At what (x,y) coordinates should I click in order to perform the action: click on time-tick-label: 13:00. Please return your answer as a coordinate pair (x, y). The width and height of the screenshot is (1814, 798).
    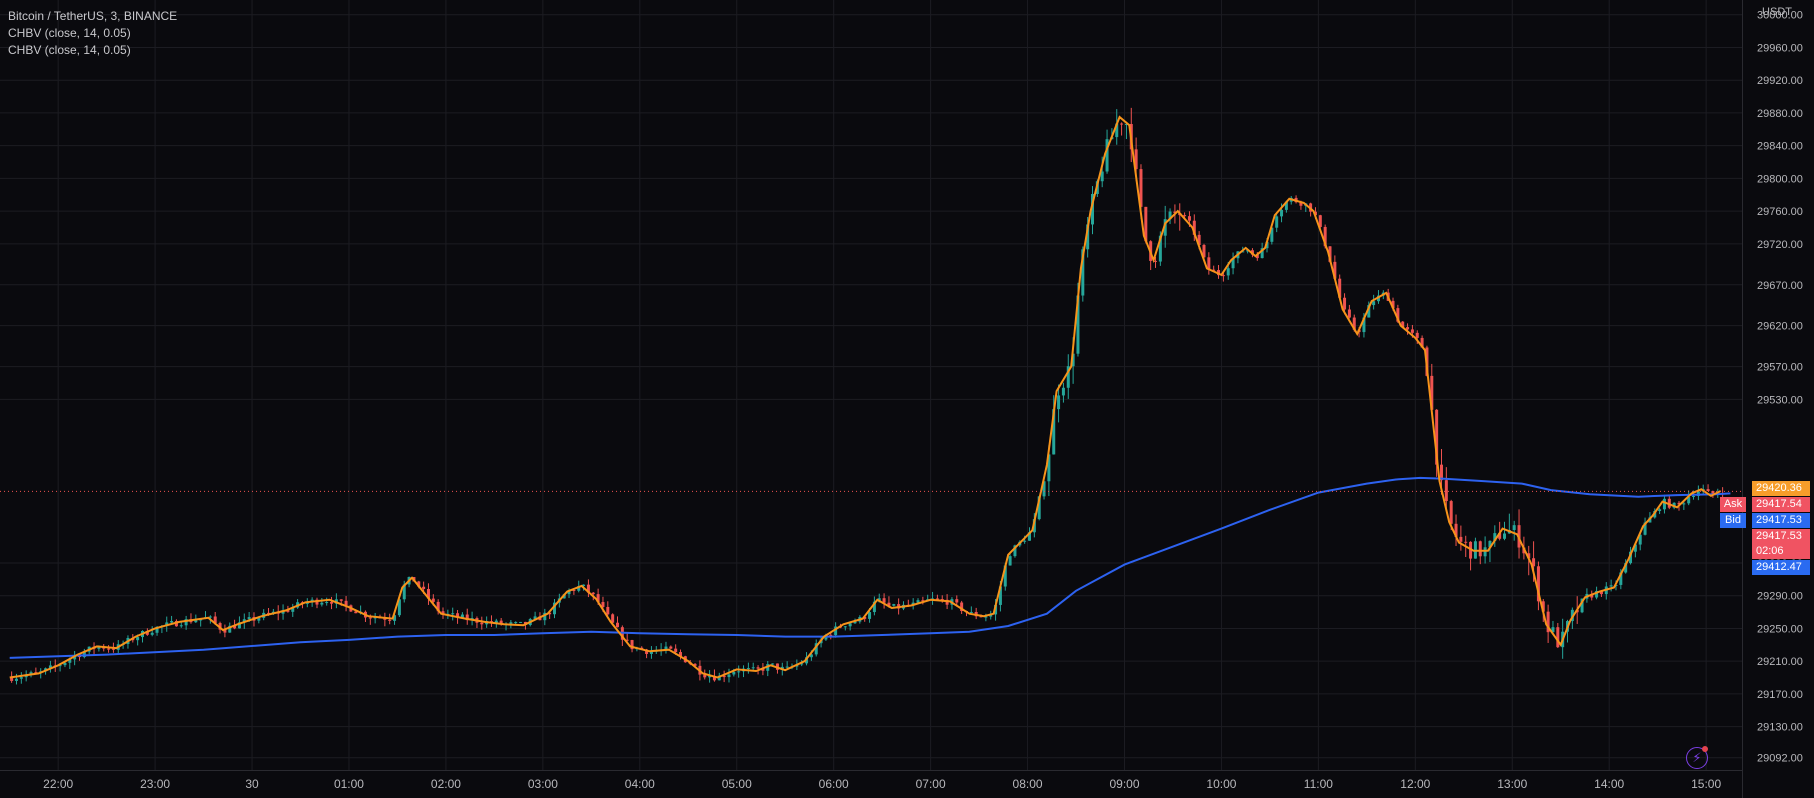
    Looking at the image, I should click on (1512, 784).